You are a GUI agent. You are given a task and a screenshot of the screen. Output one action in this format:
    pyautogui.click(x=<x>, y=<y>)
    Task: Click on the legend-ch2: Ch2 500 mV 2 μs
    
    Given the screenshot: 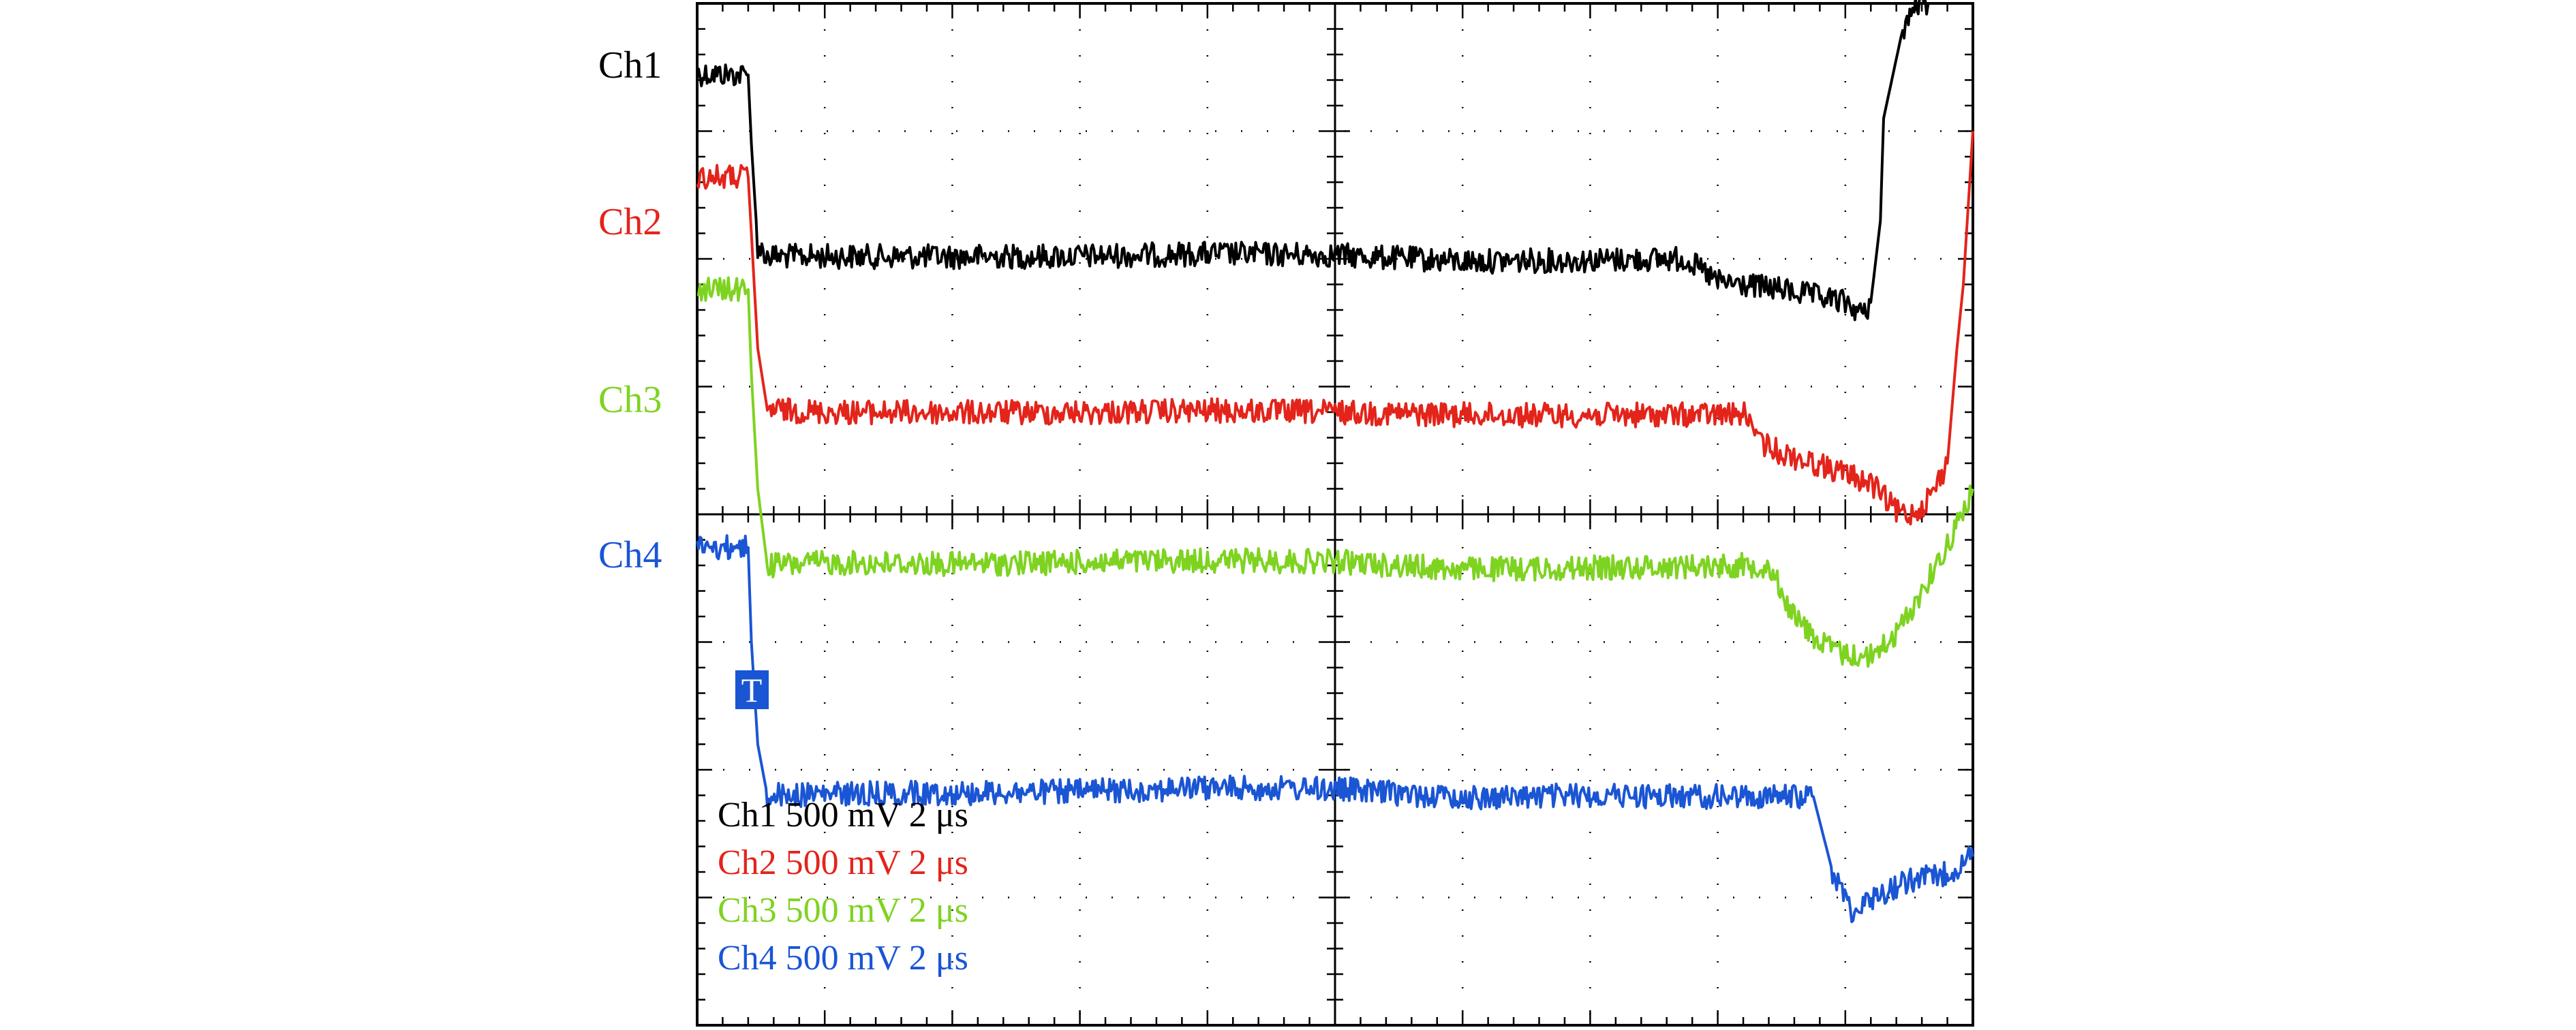 What is the action you would take?
    pyautogui.click(x=843, y=862)
    